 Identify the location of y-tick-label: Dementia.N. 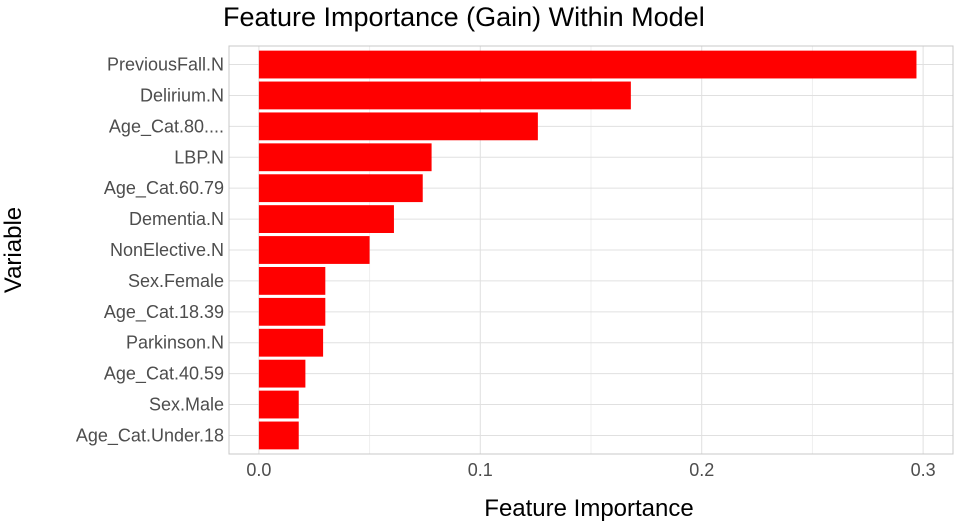
(176, 219).